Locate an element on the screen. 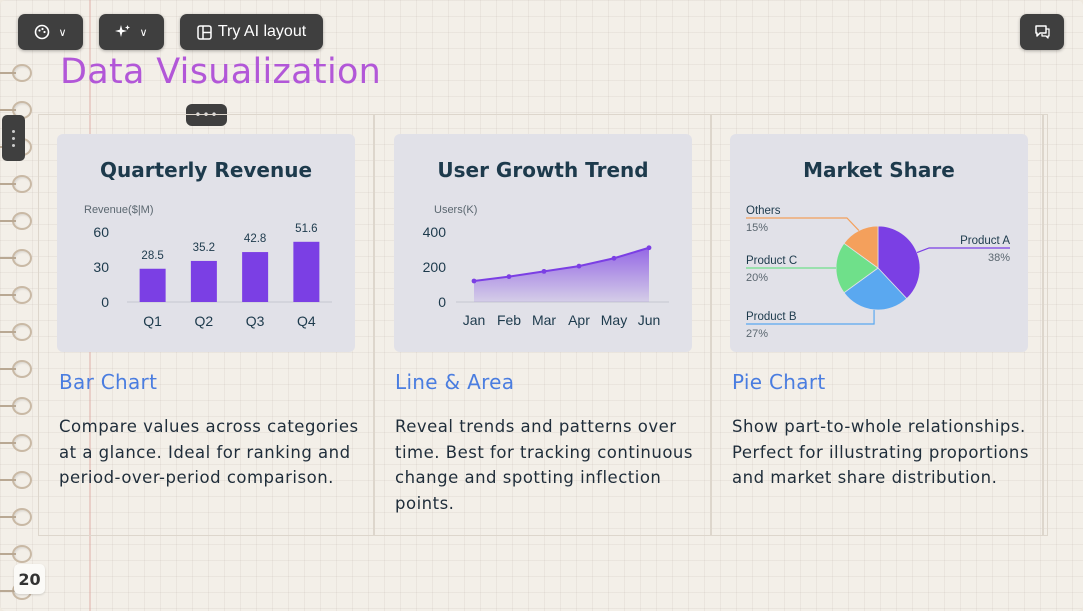 The height and width of the screenshot is (611, 1083). x-tick-label: Q3 is located at coordinates (255, 321).